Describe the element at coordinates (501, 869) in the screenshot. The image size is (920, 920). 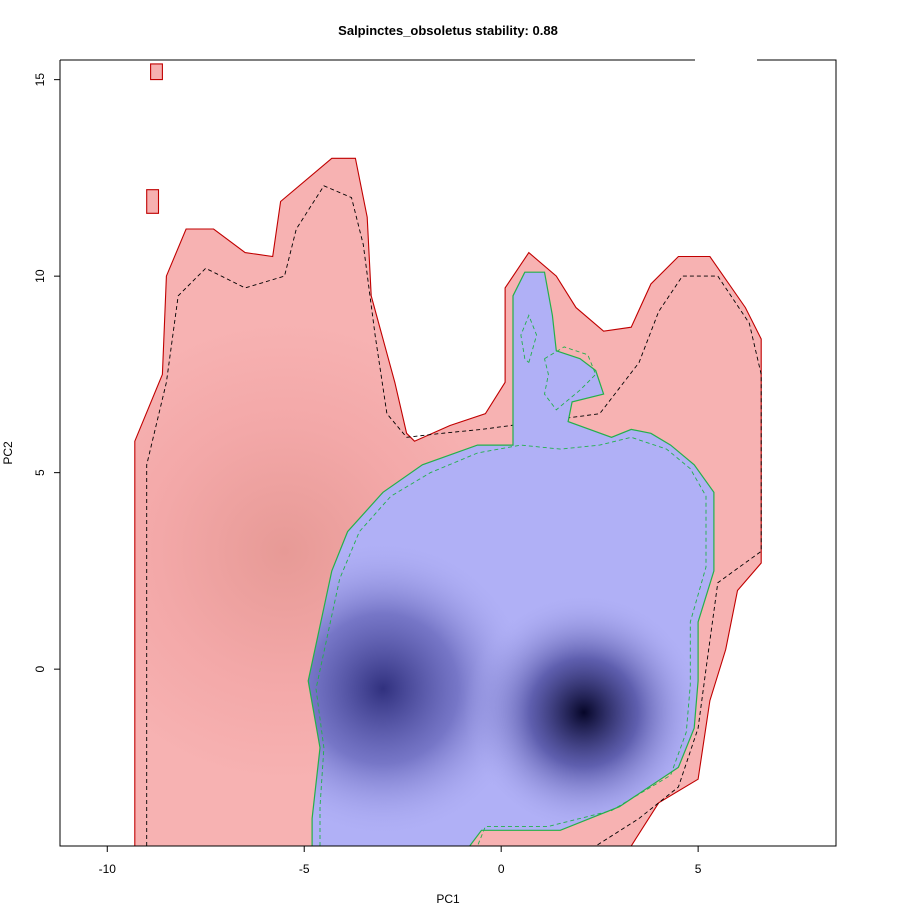
I see `x-tick-label: 0` at that location.